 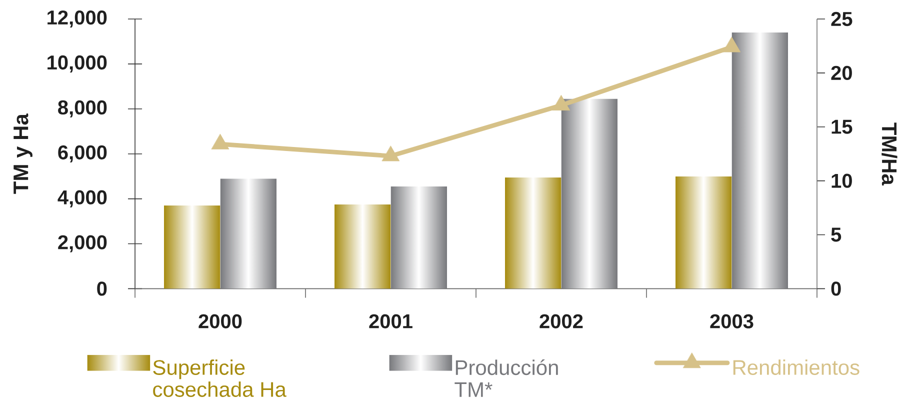 What do you see at coordinates (842, 127) in the screenshot?
I see `y2-tick-label: 15` at bounding box center [842, 127].